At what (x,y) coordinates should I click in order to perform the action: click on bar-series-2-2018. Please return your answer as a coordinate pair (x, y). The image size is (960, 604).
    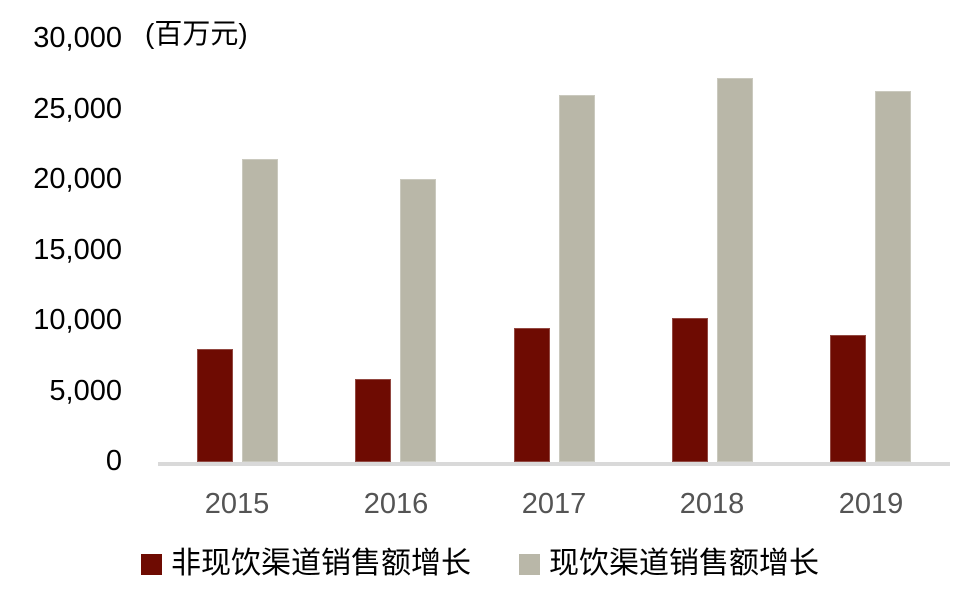
    Looking at the image, I should click on (735, 270).